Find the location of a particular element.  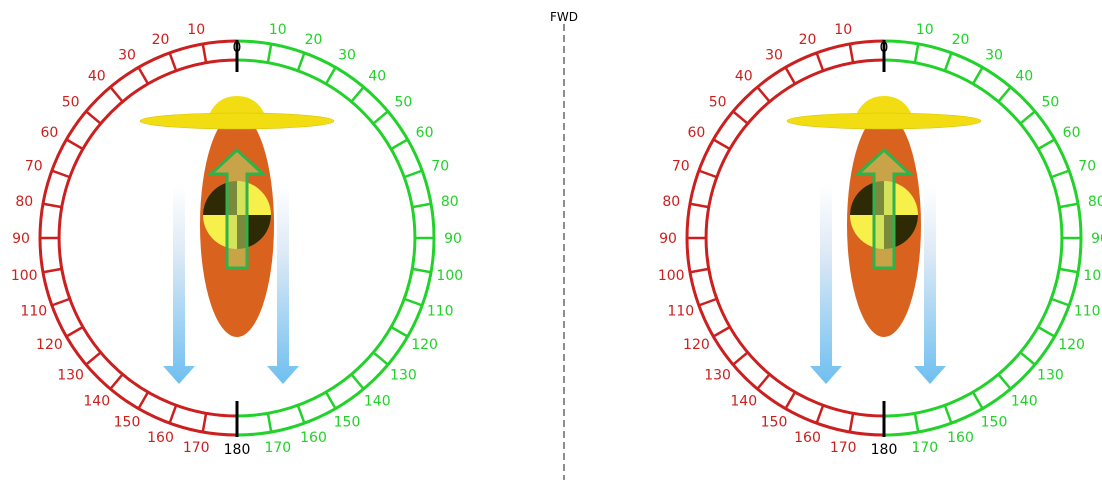

port-degree-label: 160 is located at coordinates (807, 438).